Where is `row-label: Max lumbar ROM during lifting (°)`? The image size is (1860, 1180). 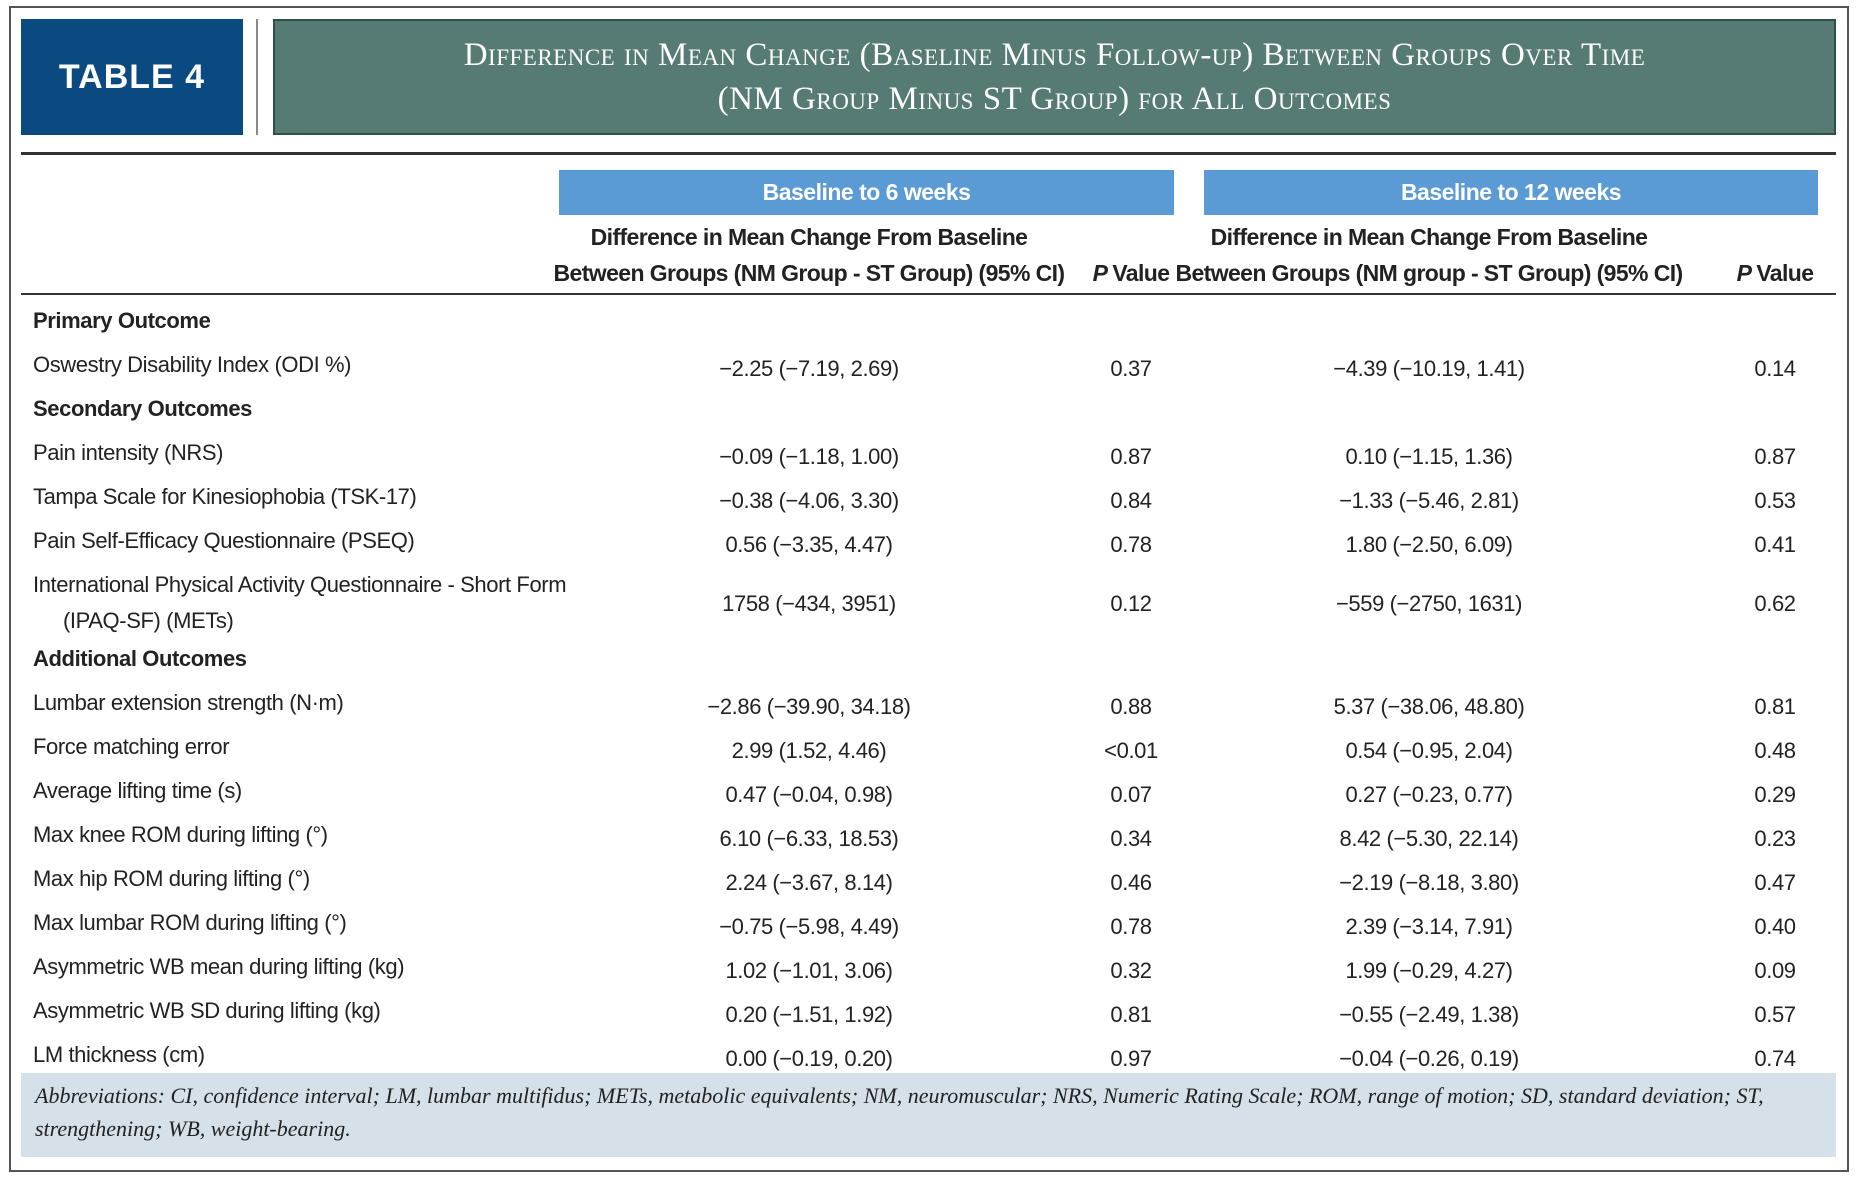
row-label: Max lumbar ROM during lifting (°) is located at coordinates (190, 922).